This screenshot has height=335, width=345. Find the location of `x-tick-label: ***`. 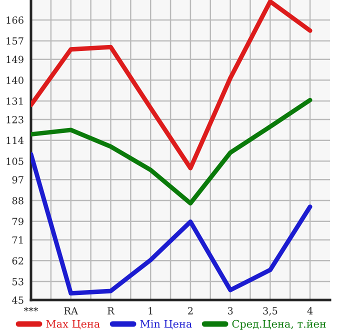

x-tick-label: *** is located at coordinates (31, 309).